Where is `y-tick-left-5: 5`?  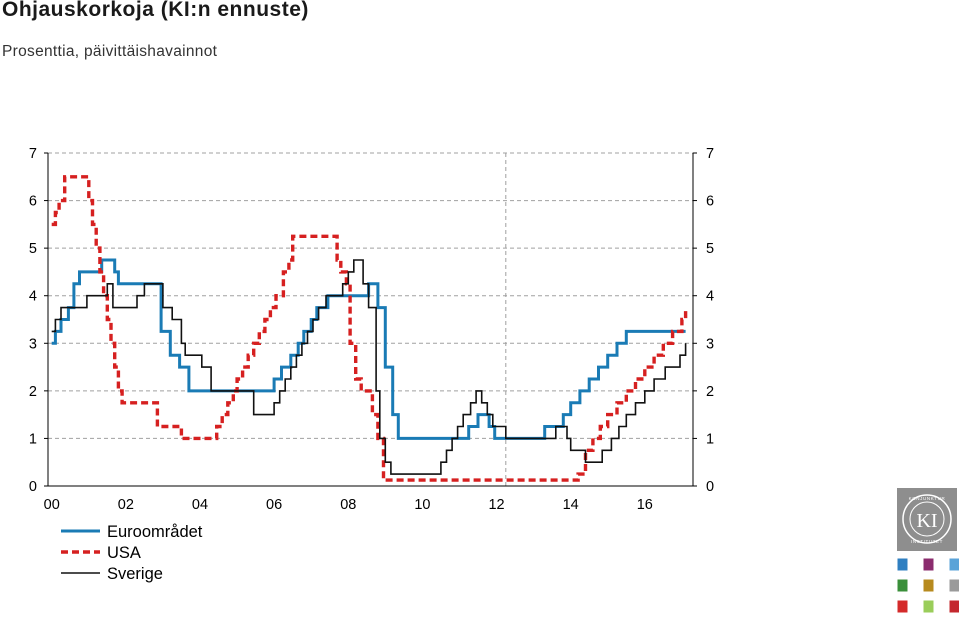
y-tick-left-5: 5 is located at coordinates (33, 249).